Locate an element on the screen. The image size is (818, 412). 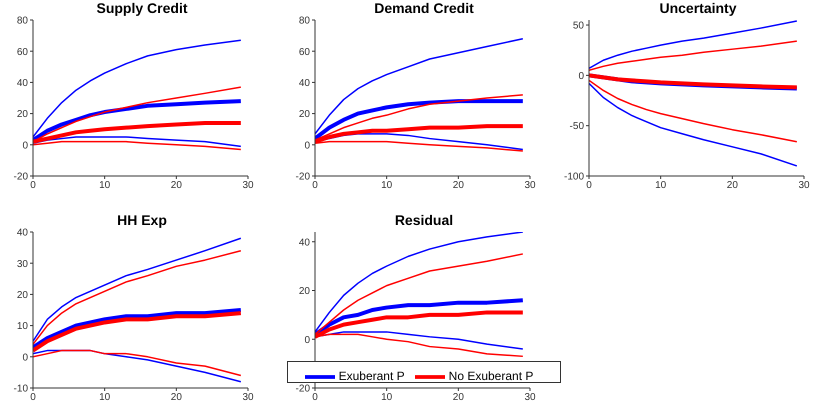
chart-title: HH Exp is located at coordinates (142, 220).